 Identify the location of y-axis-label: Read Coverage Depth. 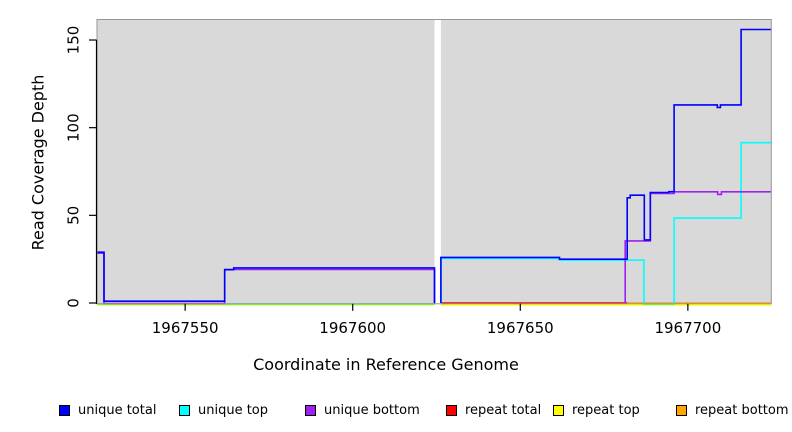
(38, 162).